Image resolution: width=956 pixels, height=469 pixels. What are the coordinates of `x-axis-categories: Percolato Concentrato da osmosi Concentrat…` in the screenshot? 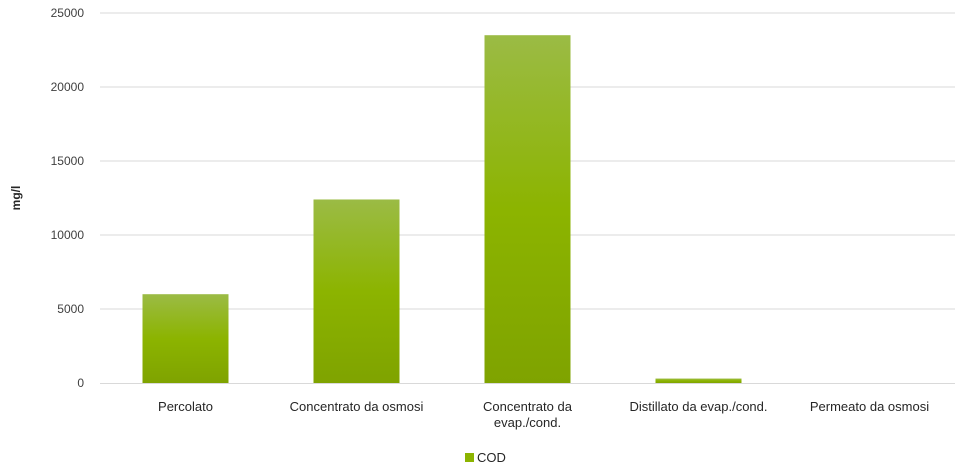 It's located at (543, 414).